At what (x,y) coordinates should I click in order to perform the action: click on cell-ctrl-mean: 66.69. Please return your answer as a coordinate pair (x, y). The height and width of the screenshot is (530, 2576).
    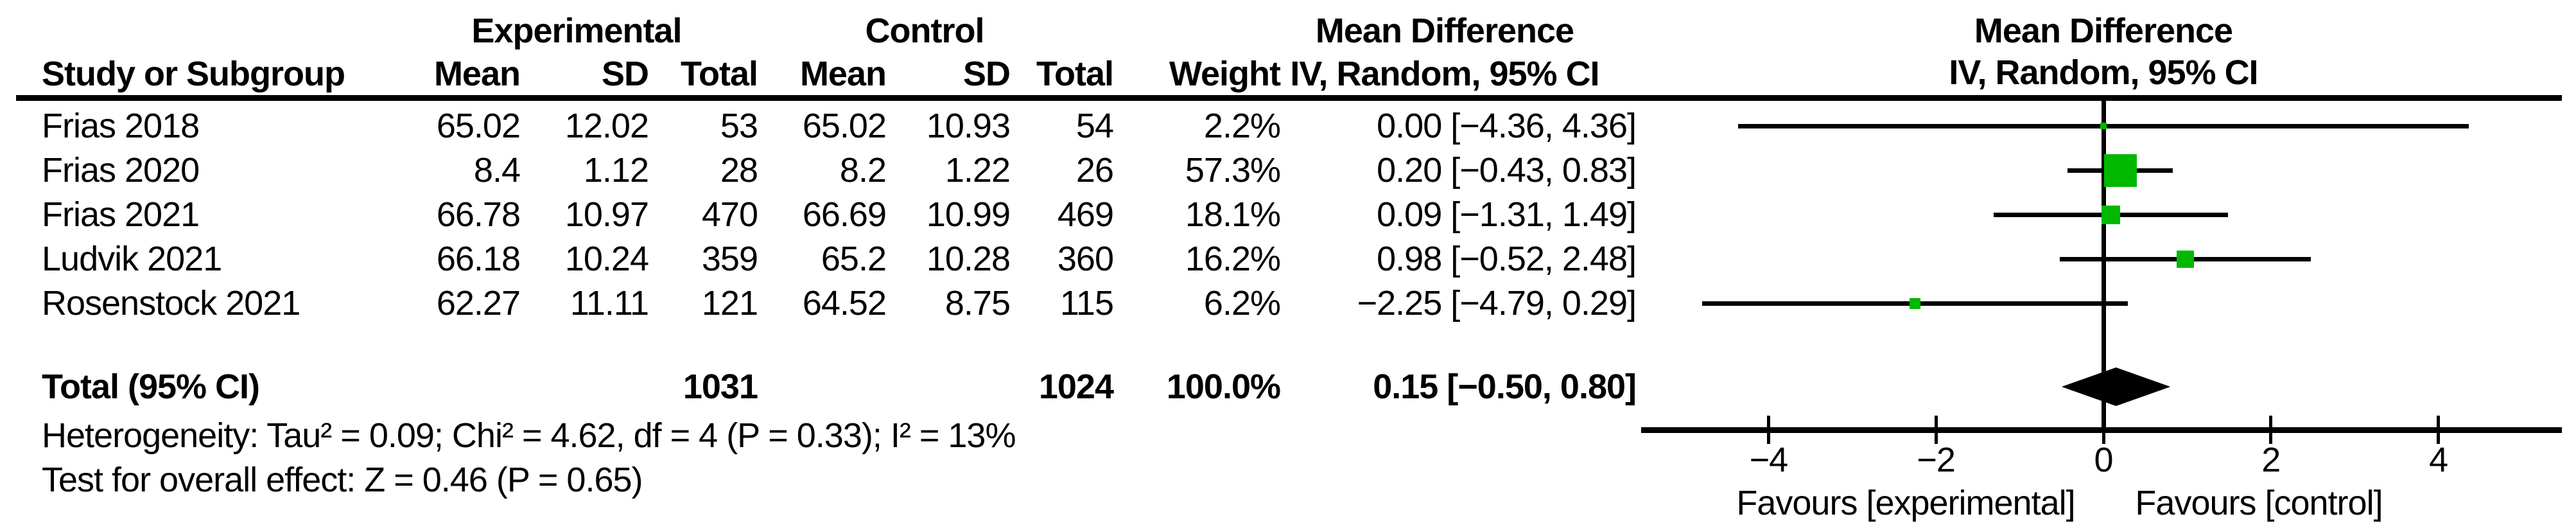
    Looking at the image, I should click on (844, 214).